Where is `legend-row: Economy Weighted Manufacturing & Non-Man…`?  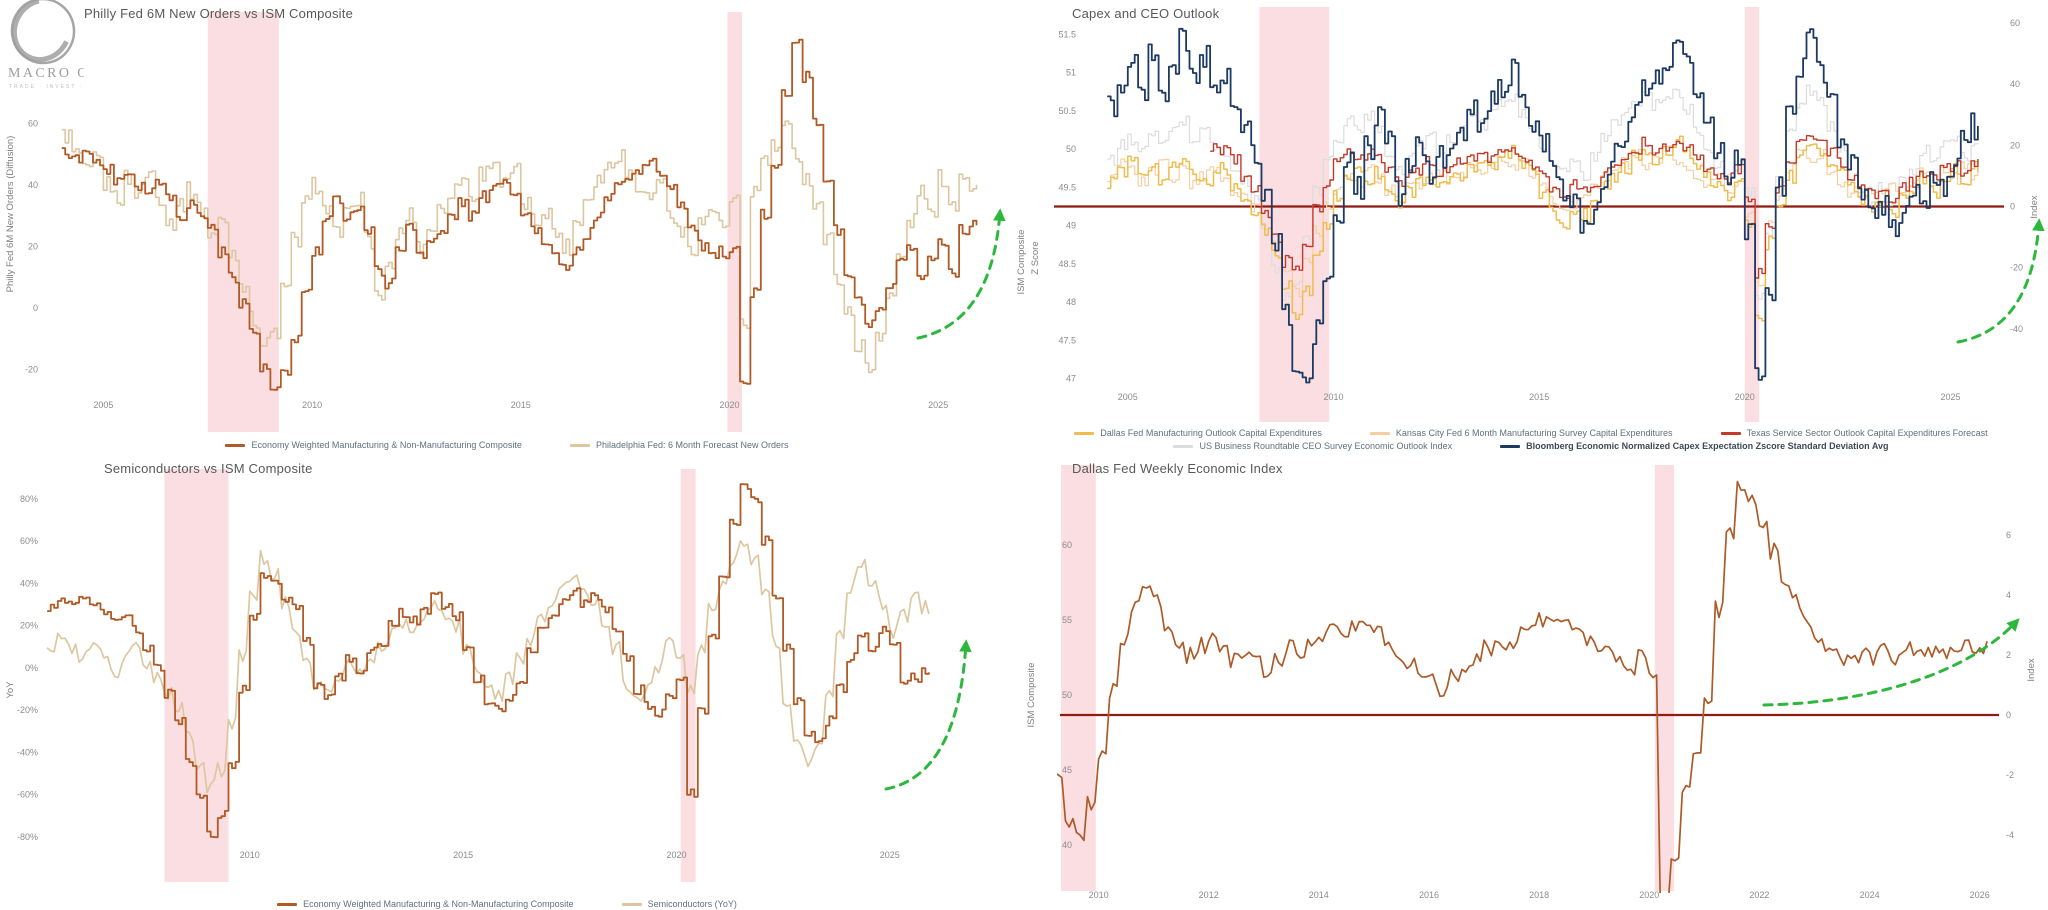 legend-row: Economy Weighted Manufacturing & Non-Man… is located at coordinates (507, 904).